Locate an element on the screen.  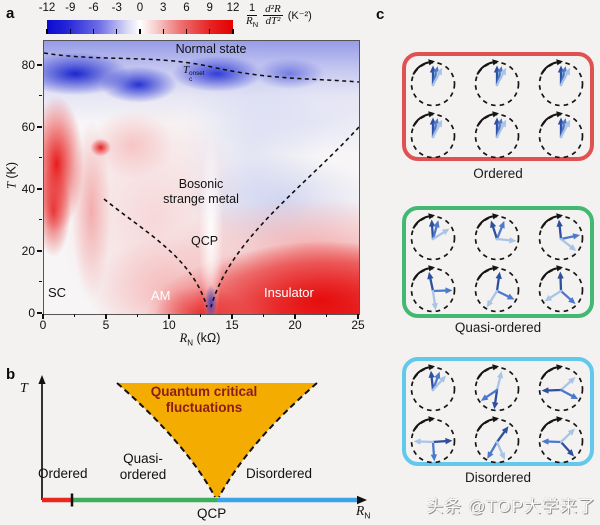
panel-b-diagram is located at coordinates (202, 441).